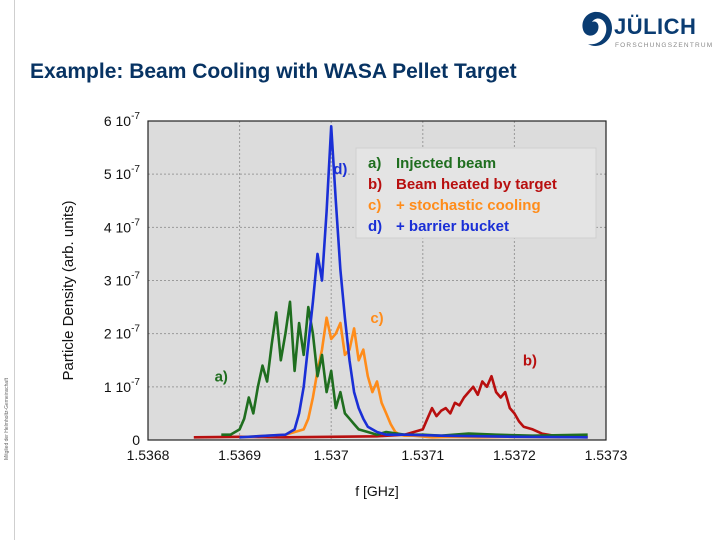 This screenshot has width=720, height=540. I want to click on y-tick-label: 4 10-7, so click(122, 226).